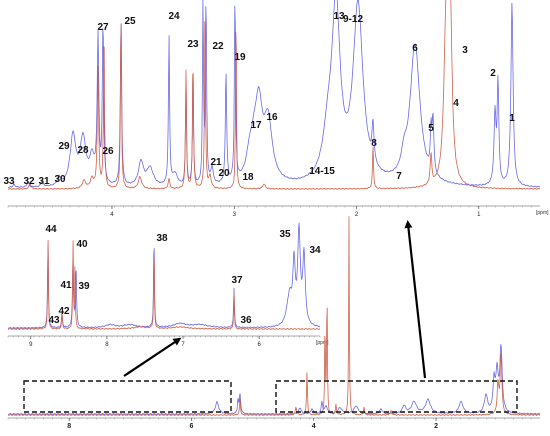 This screenshot has width=550, height=436. I want to click on peak-label-43: 43, so click(54, 320).